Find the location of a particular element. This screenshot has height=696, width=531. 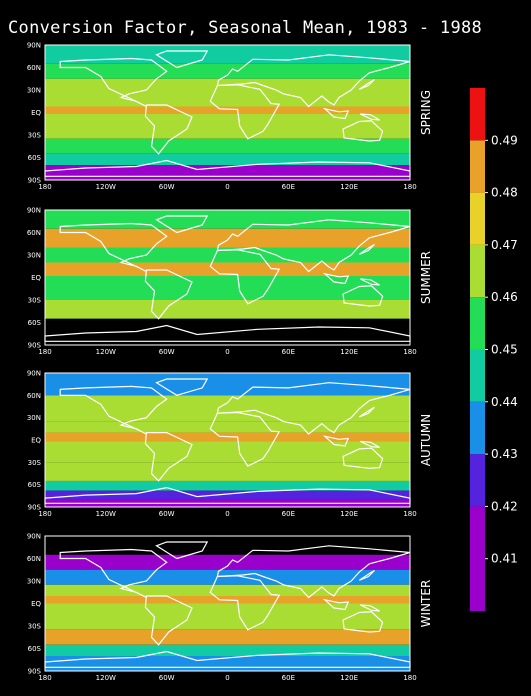

colorbar: 0.49 0.48 0.47 0.46 0.45 0.44 0.43 0.42 0.41 is located at coordinates (494, 349).